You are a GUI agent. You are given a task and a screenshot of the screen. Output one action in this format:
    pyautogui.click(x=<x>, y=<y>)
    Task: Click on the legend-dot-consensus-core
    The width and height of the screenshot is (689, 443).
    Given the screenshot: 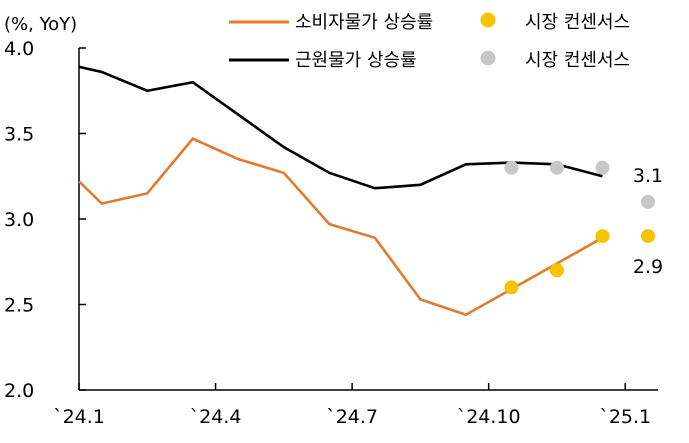 What is the action you would take?
    pyautogui.click(x=488, y=58)
    